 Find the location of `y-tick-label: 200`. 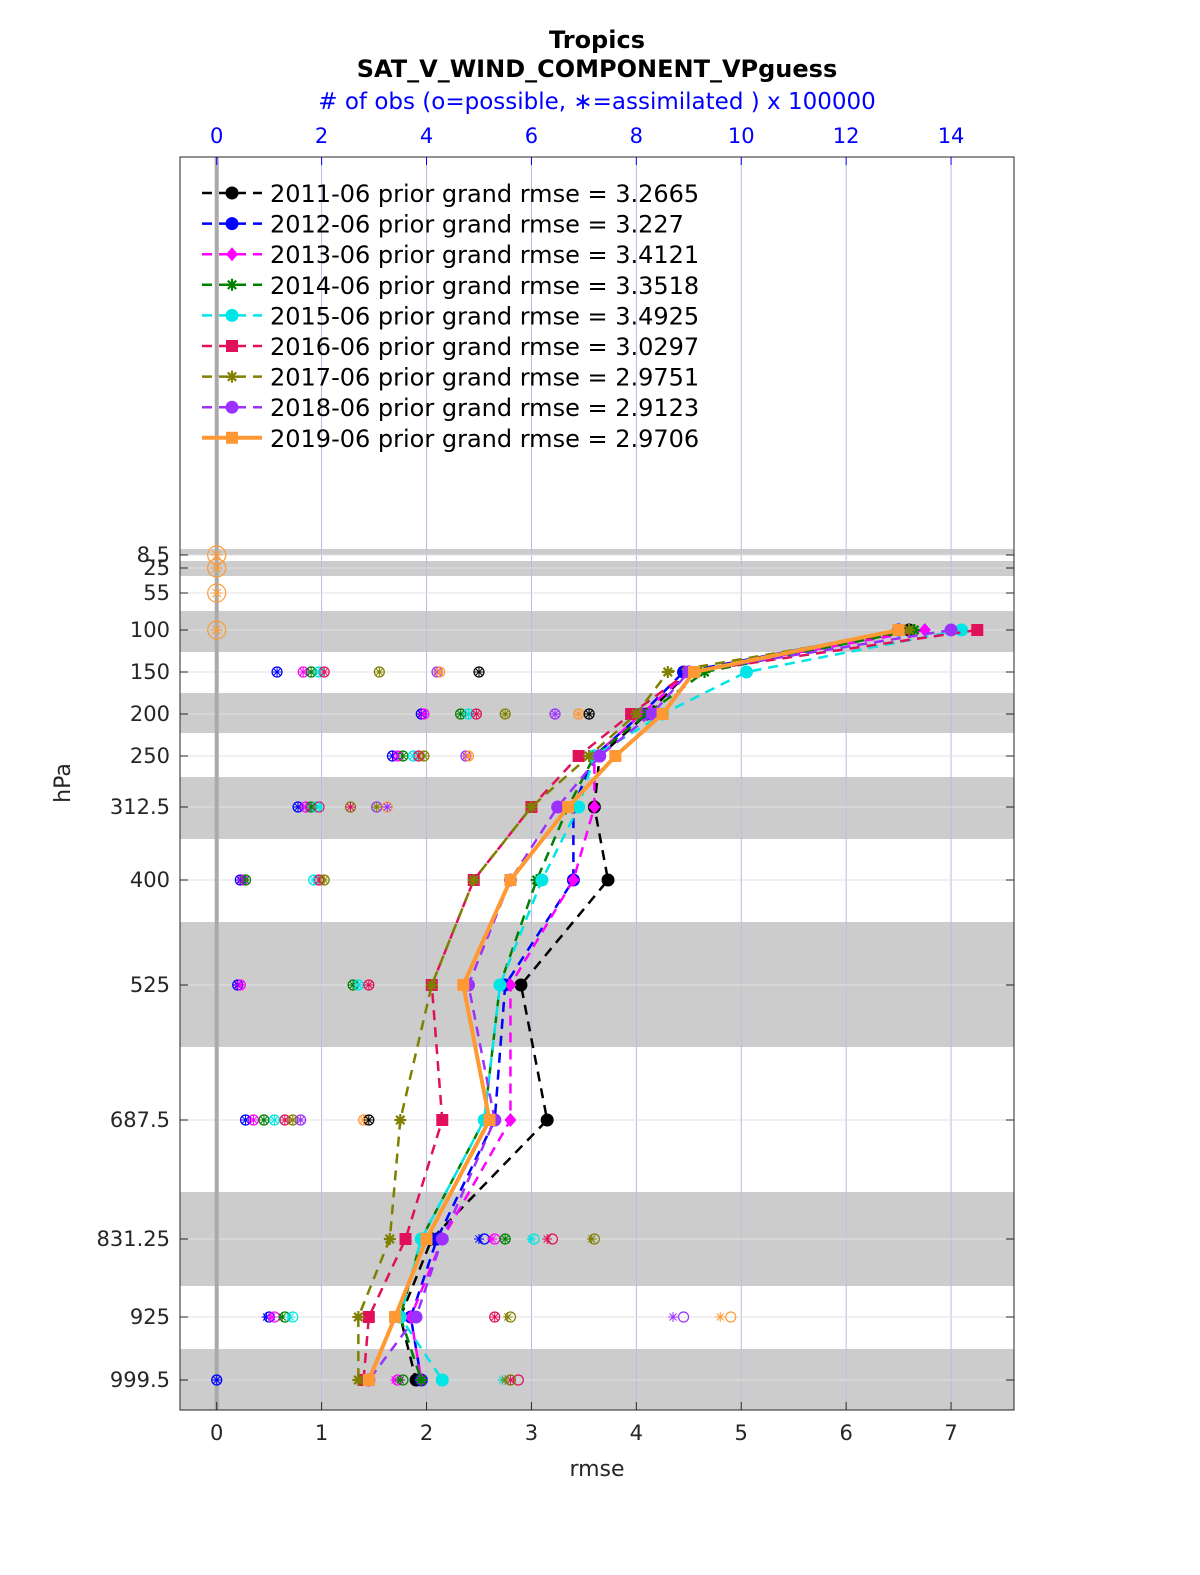

y-tick-label: 200 is located at coordinates (150, 714).